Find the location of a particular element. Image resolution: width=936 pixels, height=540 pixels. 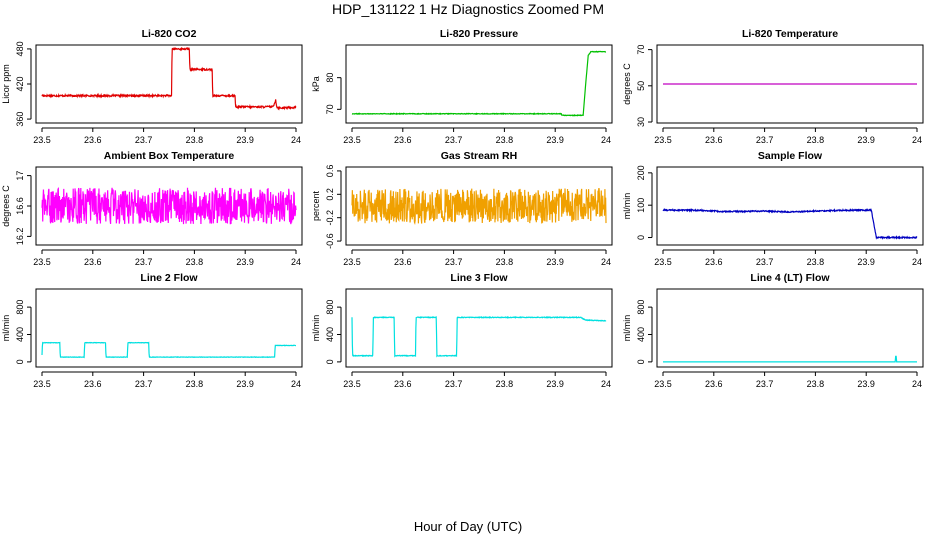

panel-5-frame is located at coordinates (479, 206).